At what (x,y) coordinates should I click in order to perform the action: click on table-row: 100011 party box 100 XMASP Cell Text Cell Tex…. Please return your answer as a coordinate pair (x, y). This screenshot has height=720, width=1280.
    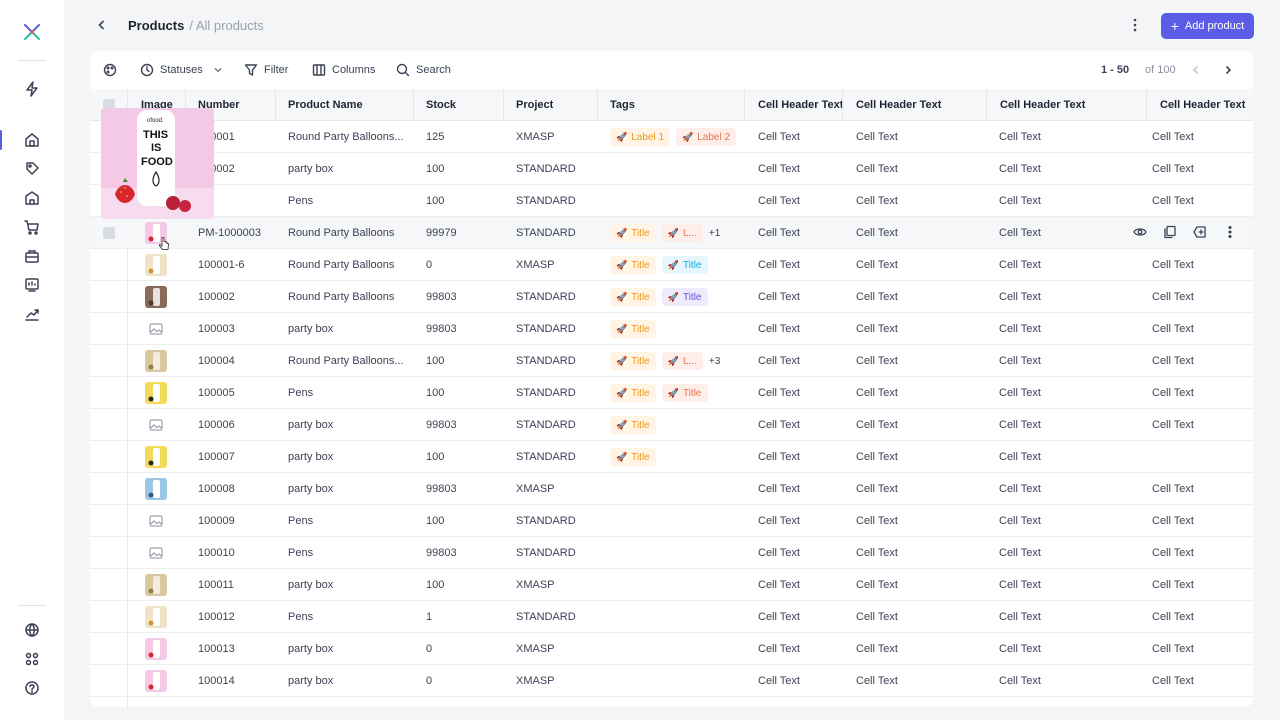
    Looking at the image, I should click on (671, 585).